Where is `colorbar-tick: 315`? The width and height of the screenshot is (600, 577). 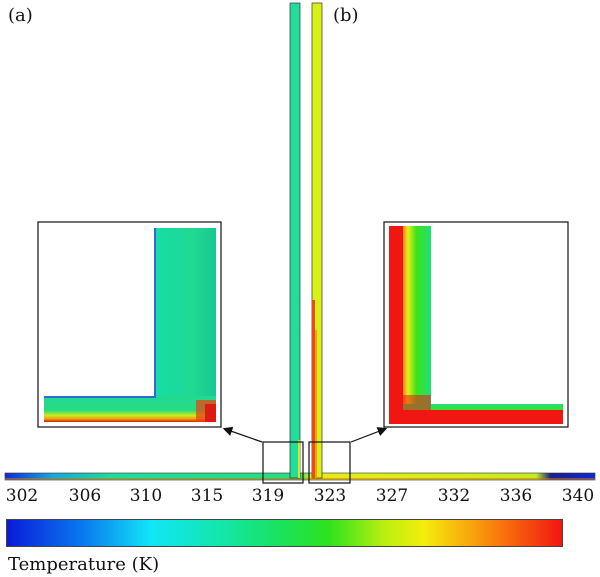
colorbar-tick: 315 is located at coordinates (207, 496).